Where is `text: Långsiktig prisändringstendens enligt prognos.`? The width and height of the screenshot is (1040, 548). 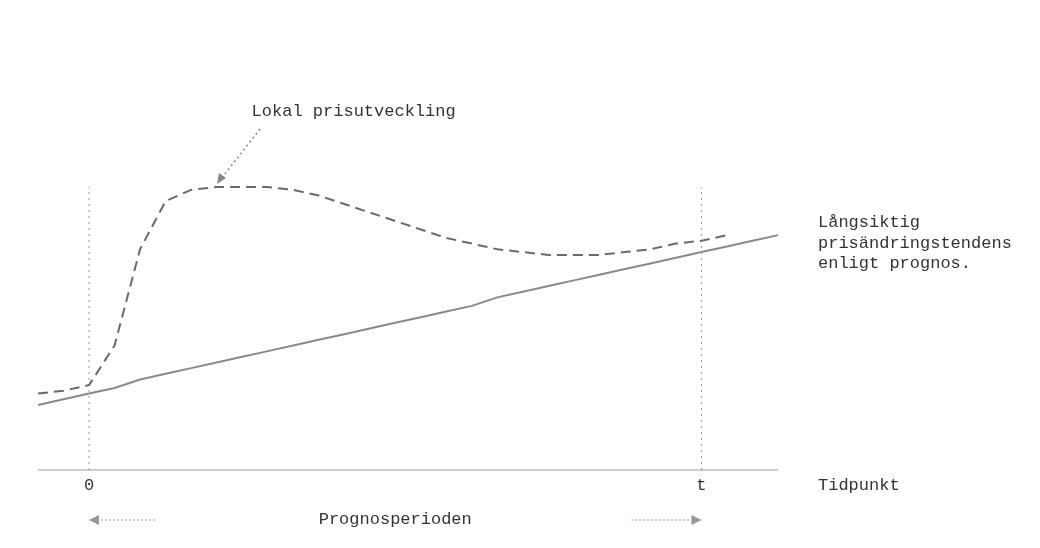
text: Långsiktig prisändringstendens enligt prognos. is located at coordinates (915, 244).